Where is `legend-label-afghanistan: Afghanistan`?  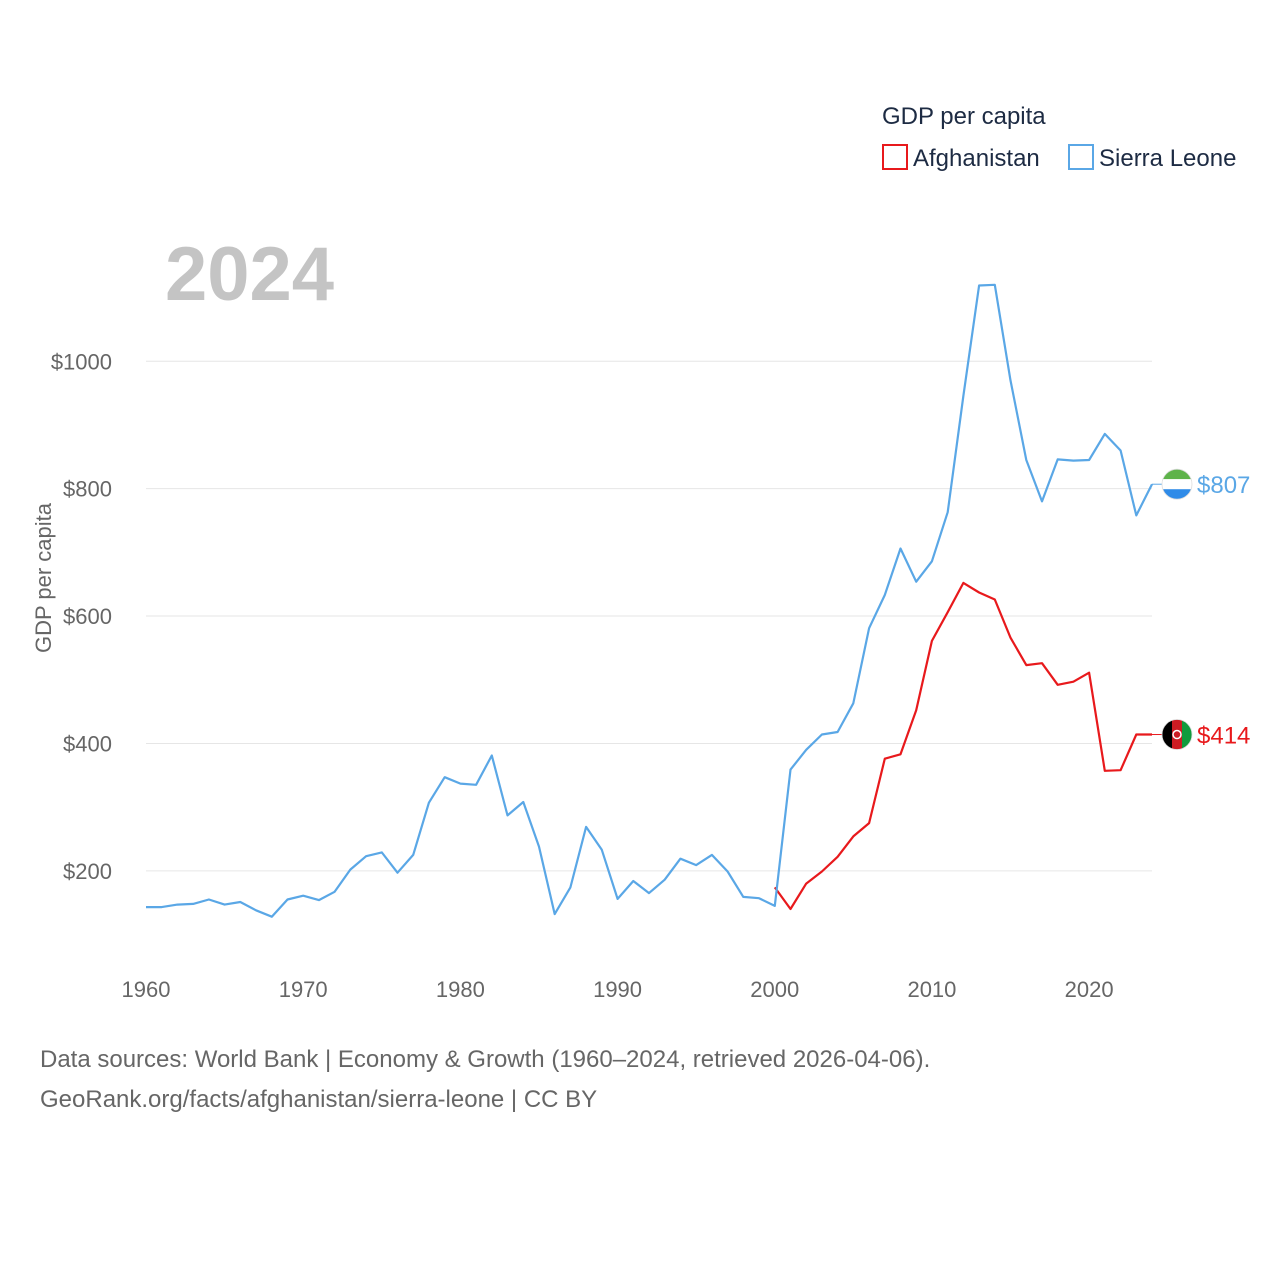 legend-label-afghanistan: Afghanistan is located at coordinates (976, 158).